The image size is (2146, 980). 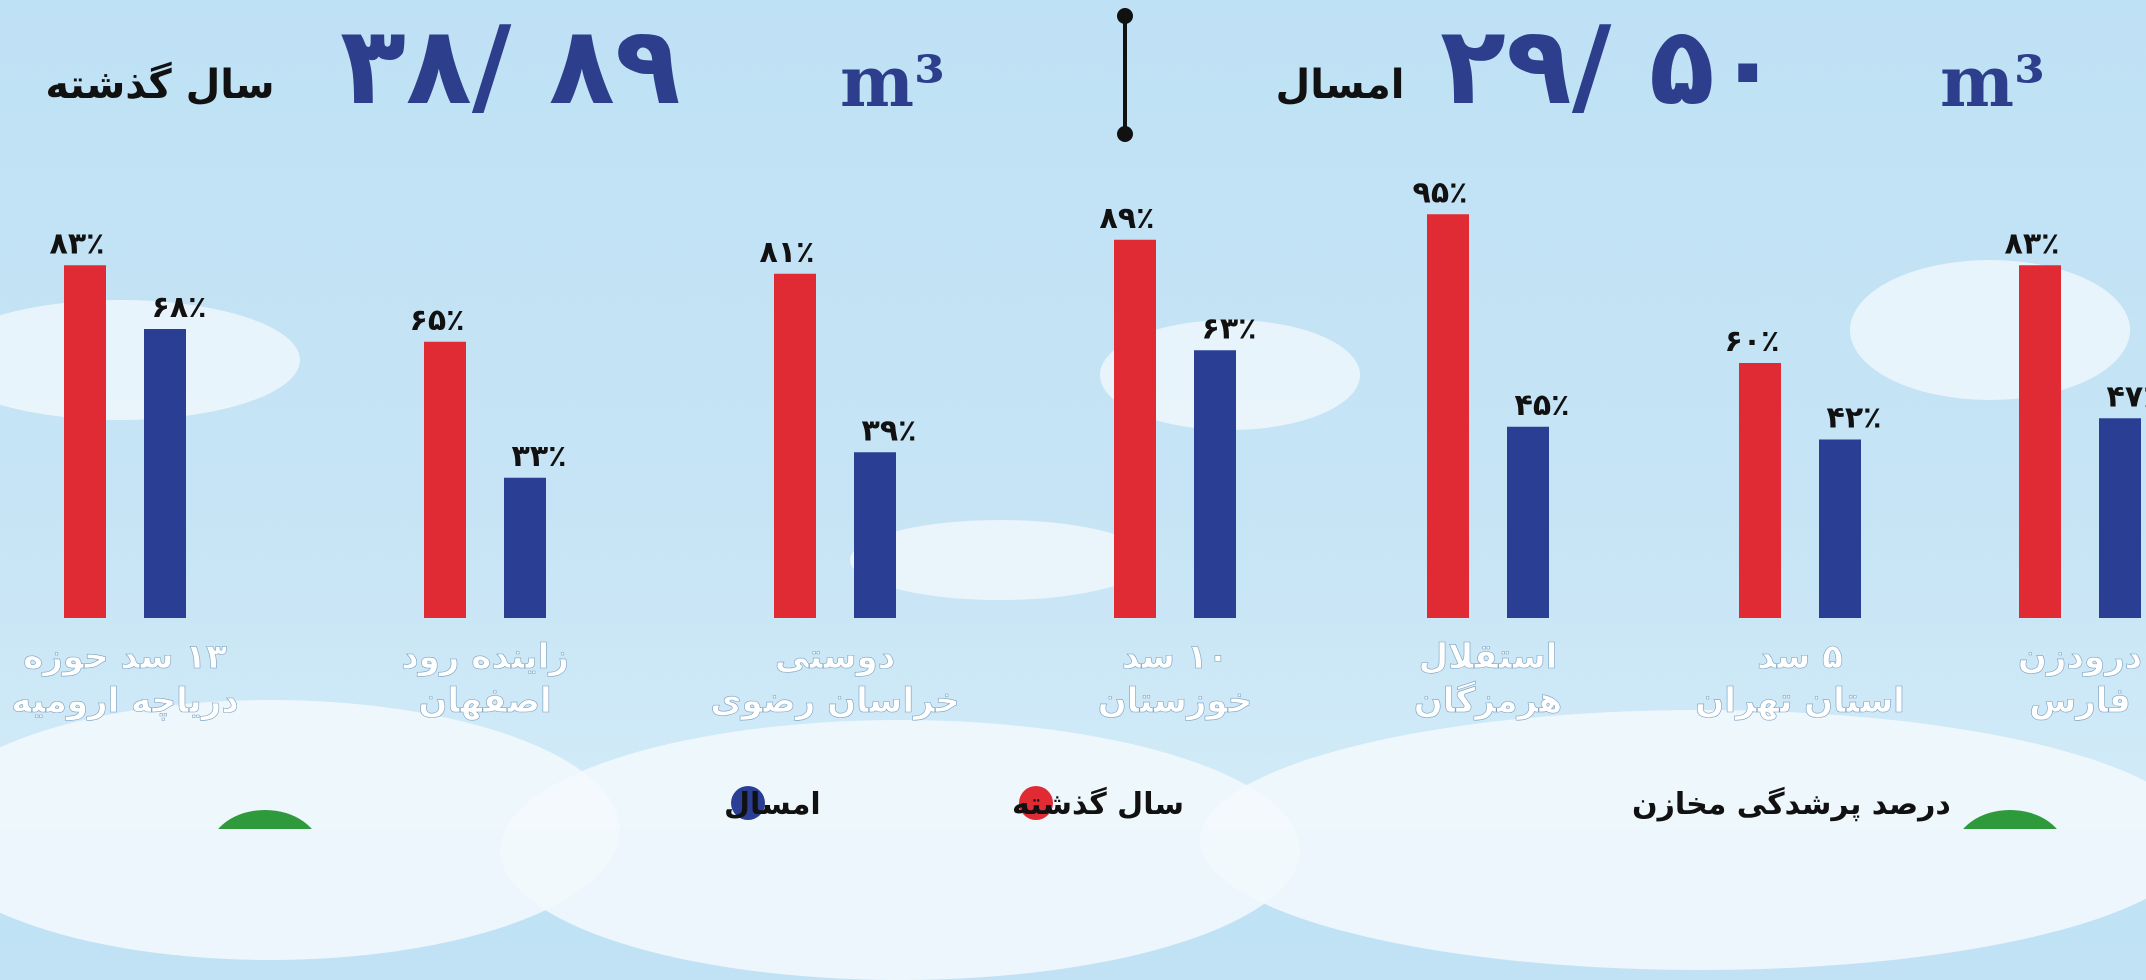 I want to click on data-label-last-year: ۹۵٪, so click(x=1440, y=192).